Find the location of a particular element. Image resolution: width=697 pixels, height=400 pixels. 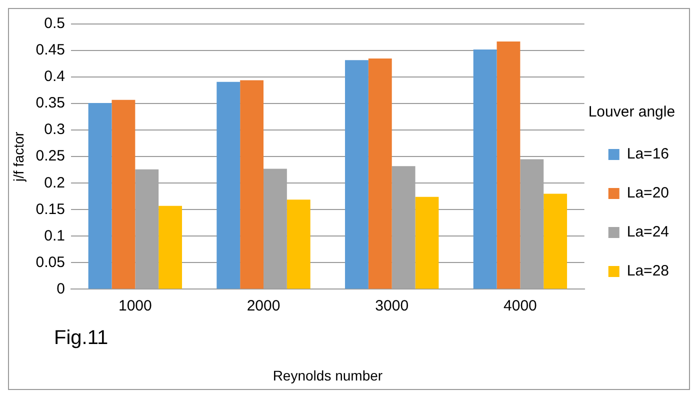

x-tick-label: 1000 is located at coordinates (135, 305).